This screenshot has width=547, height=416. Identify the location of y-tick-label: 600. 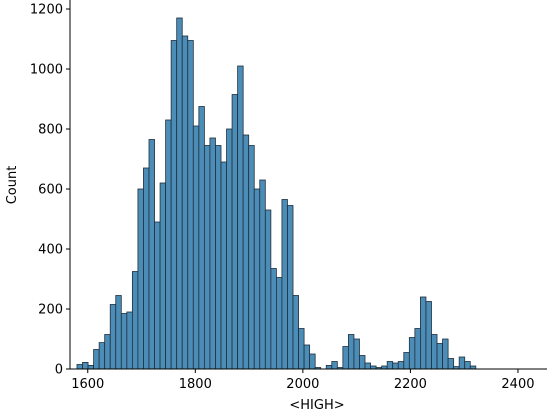
(50, 190).